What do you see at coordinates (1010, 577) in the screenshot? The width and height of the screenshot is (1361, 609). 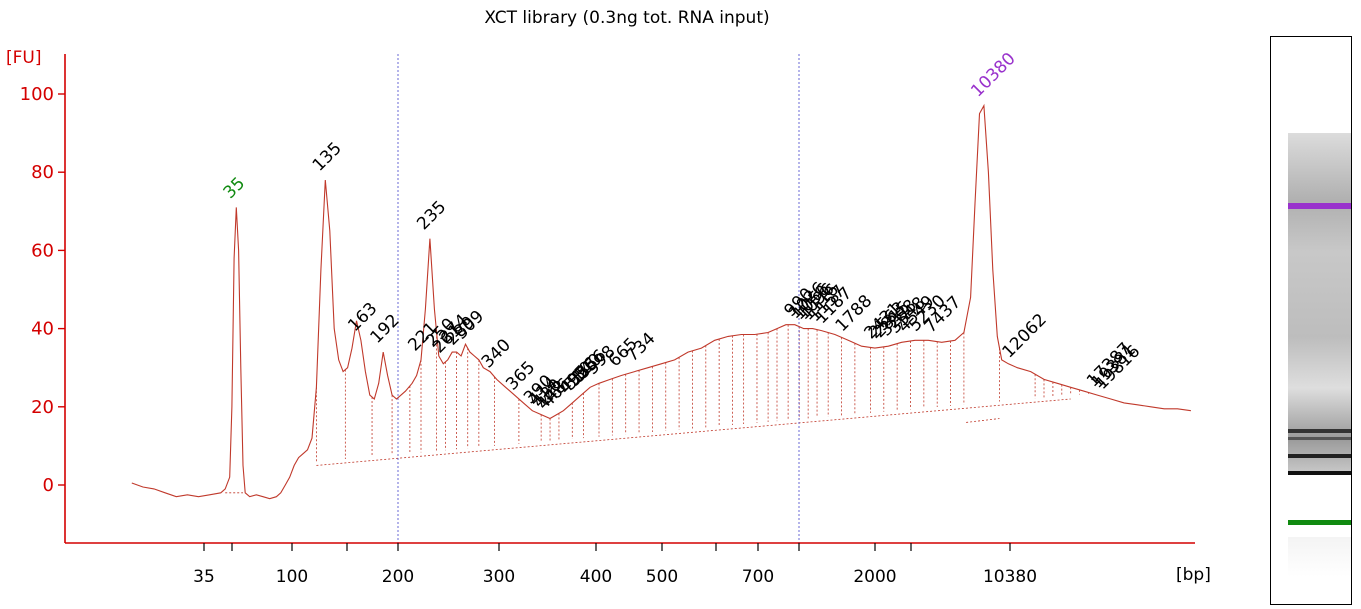 I see `x-tick-label: 10380` at bounding box center [1010, 577].